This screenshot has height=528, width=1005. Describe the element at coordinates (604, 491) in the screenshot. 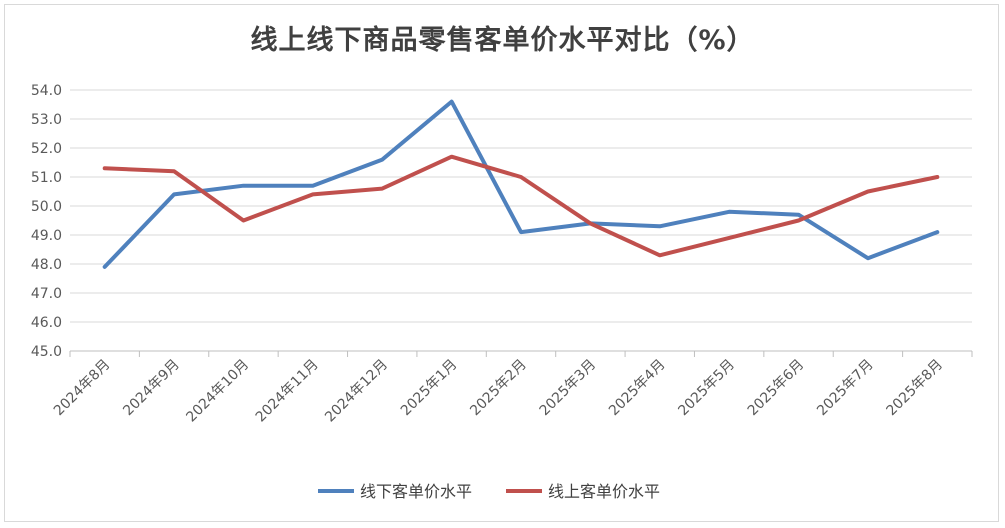

I see `legend-label-2: 线上客单价水平` at that location.